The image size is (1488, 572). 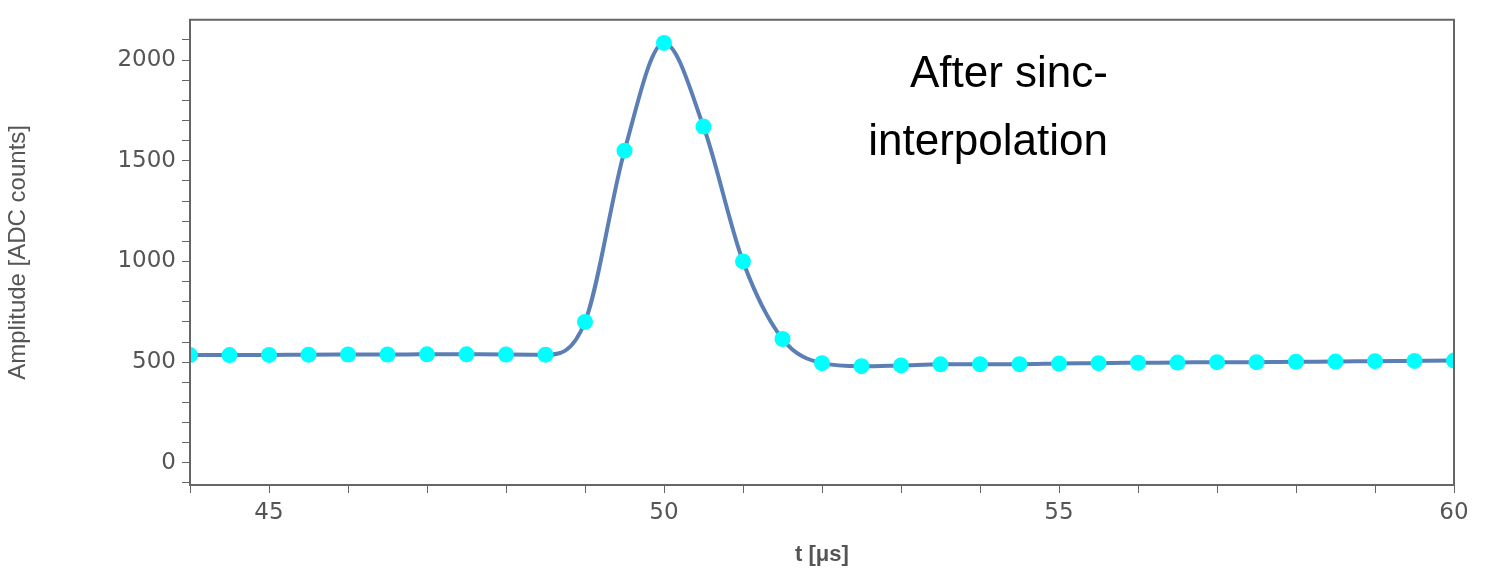 I want to click on y-tick-label: 1500, so click(x=146, y=158).